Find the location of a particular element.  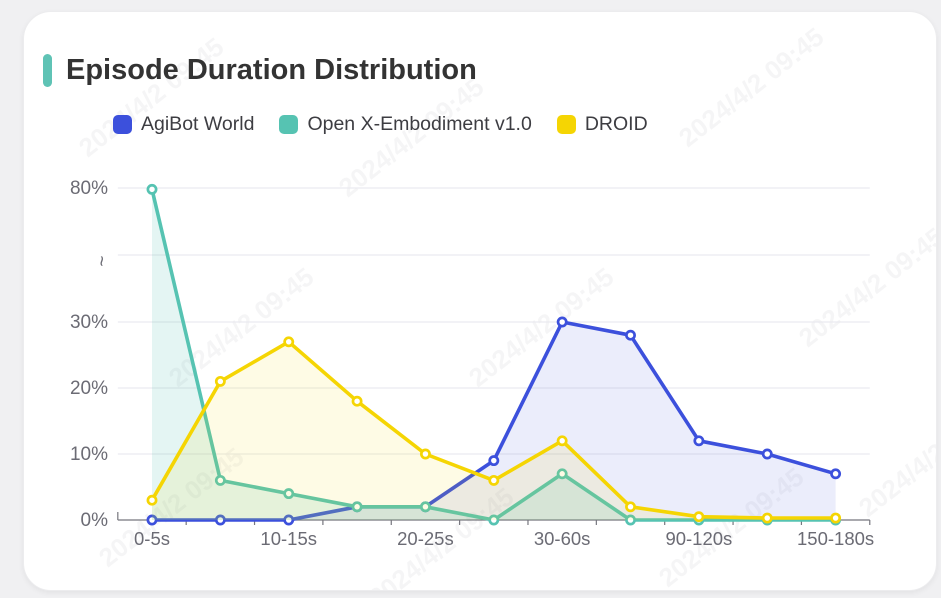

y-axis-tick-label: 10% is located at coordinates (89, 454).